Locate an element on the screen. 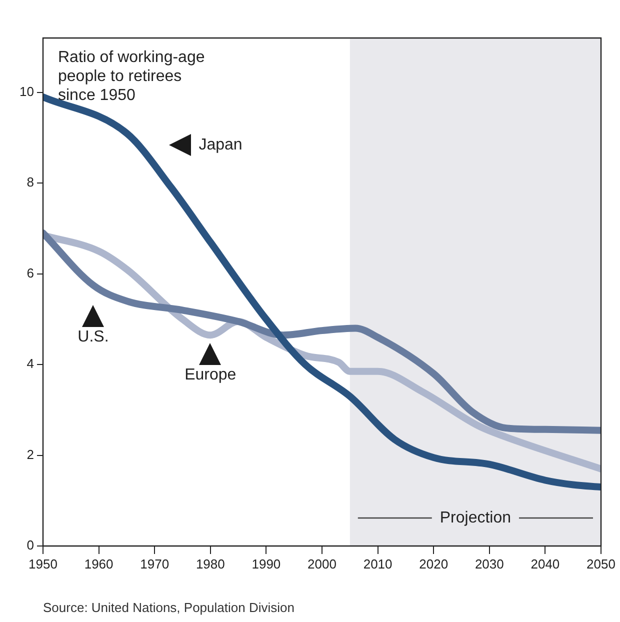 The height and width of the screenshot is (622, 620). x-tick-label: 2030 is located at coordinates (489, 564).